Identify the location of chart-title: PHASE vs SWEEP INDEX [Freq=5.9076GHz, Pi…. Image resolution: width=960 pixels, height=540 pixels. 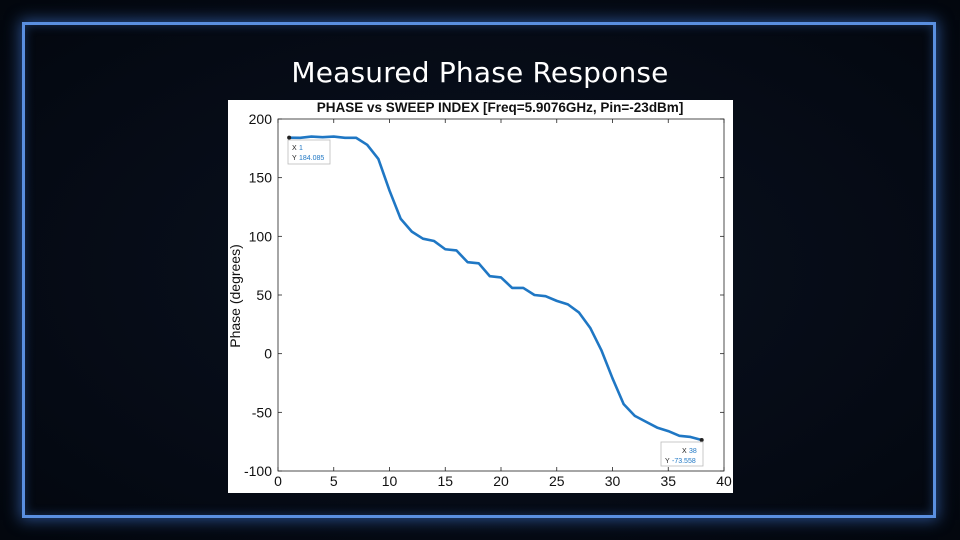
(500, 107).